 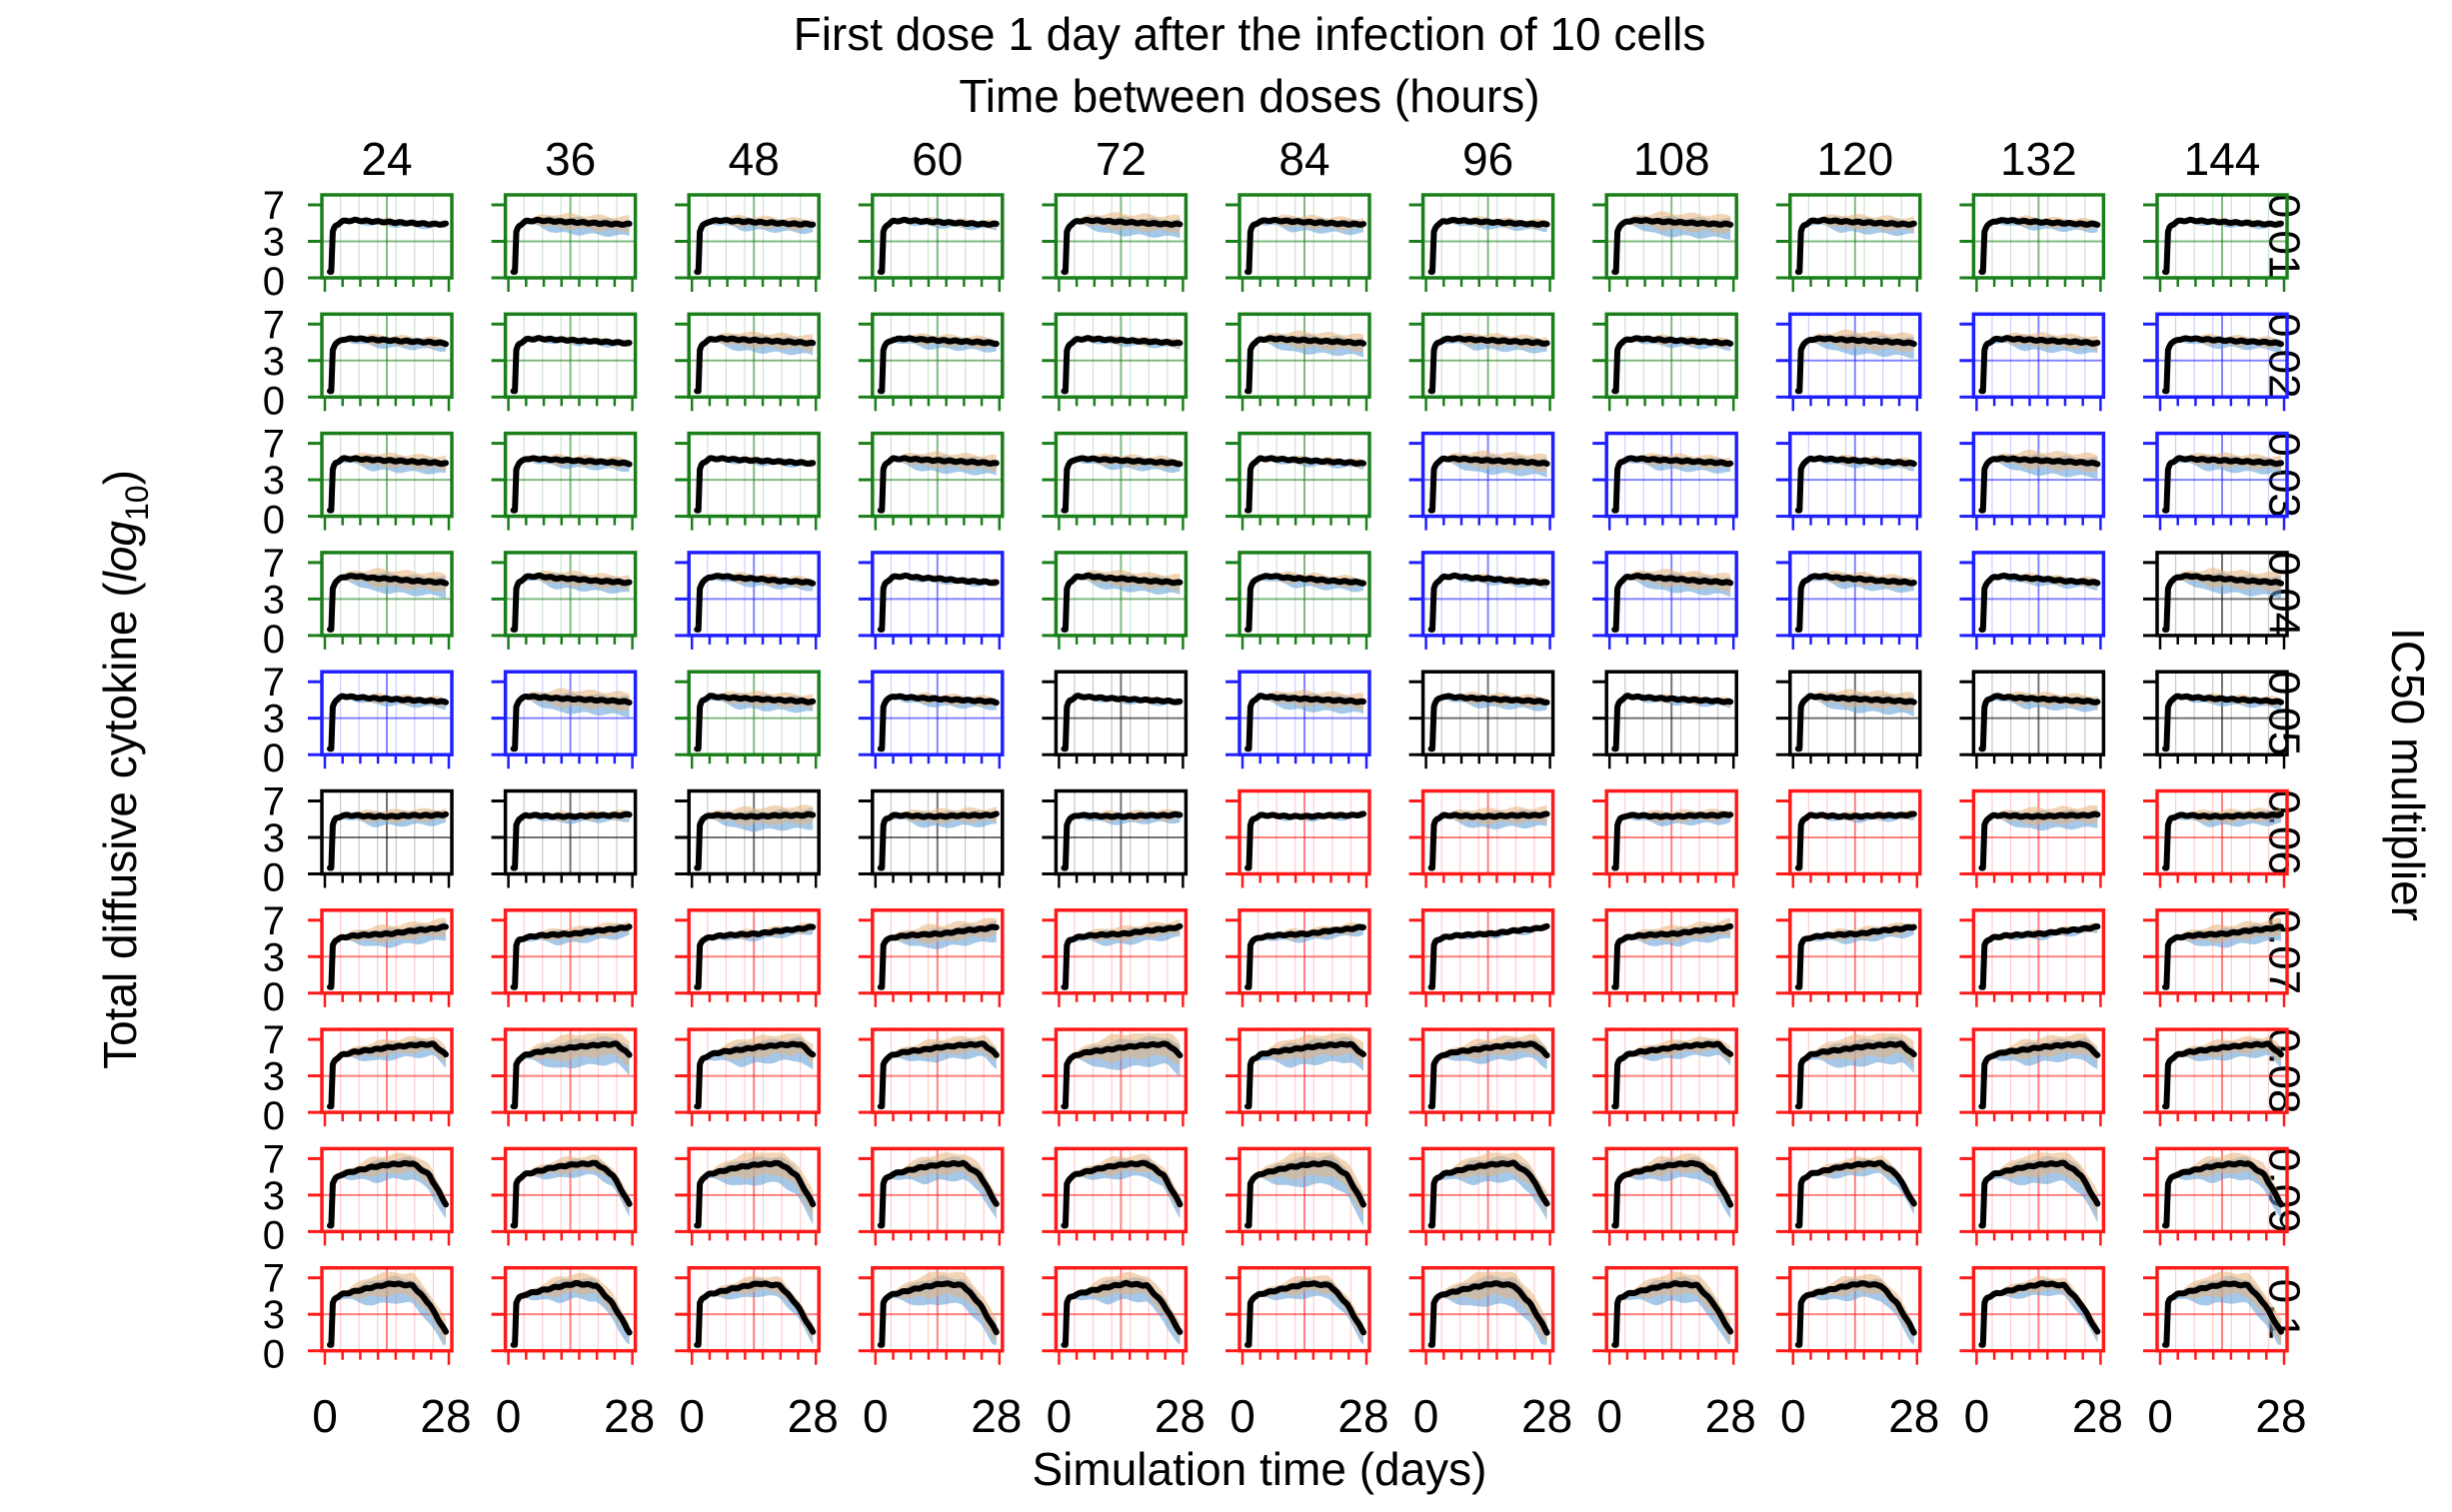 What do you see at coordinates (2032, 957) in the screenshot?
I see `panel-0.07-132` at bounding box center [2032, 957].